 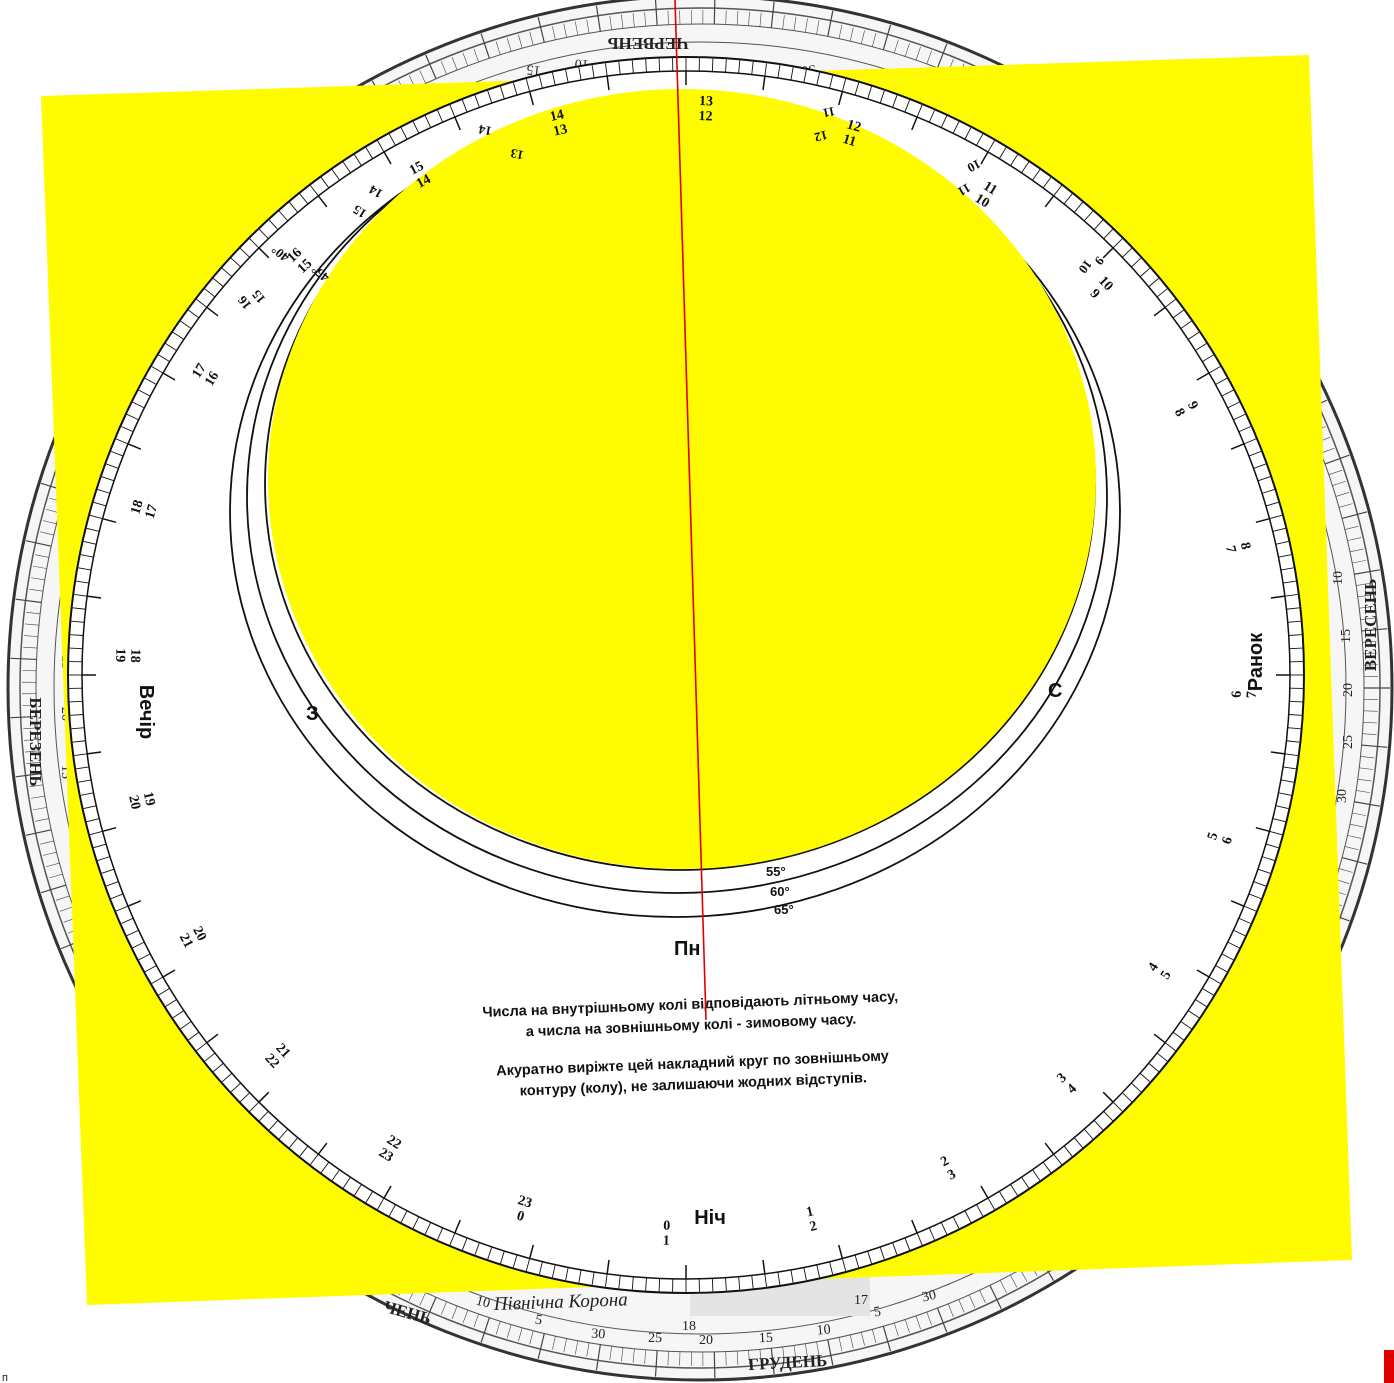 What do you see at coordinates (5, 1377) in the screenshot?
I see `corner-letter: п` at bounding box center [5, 1377].